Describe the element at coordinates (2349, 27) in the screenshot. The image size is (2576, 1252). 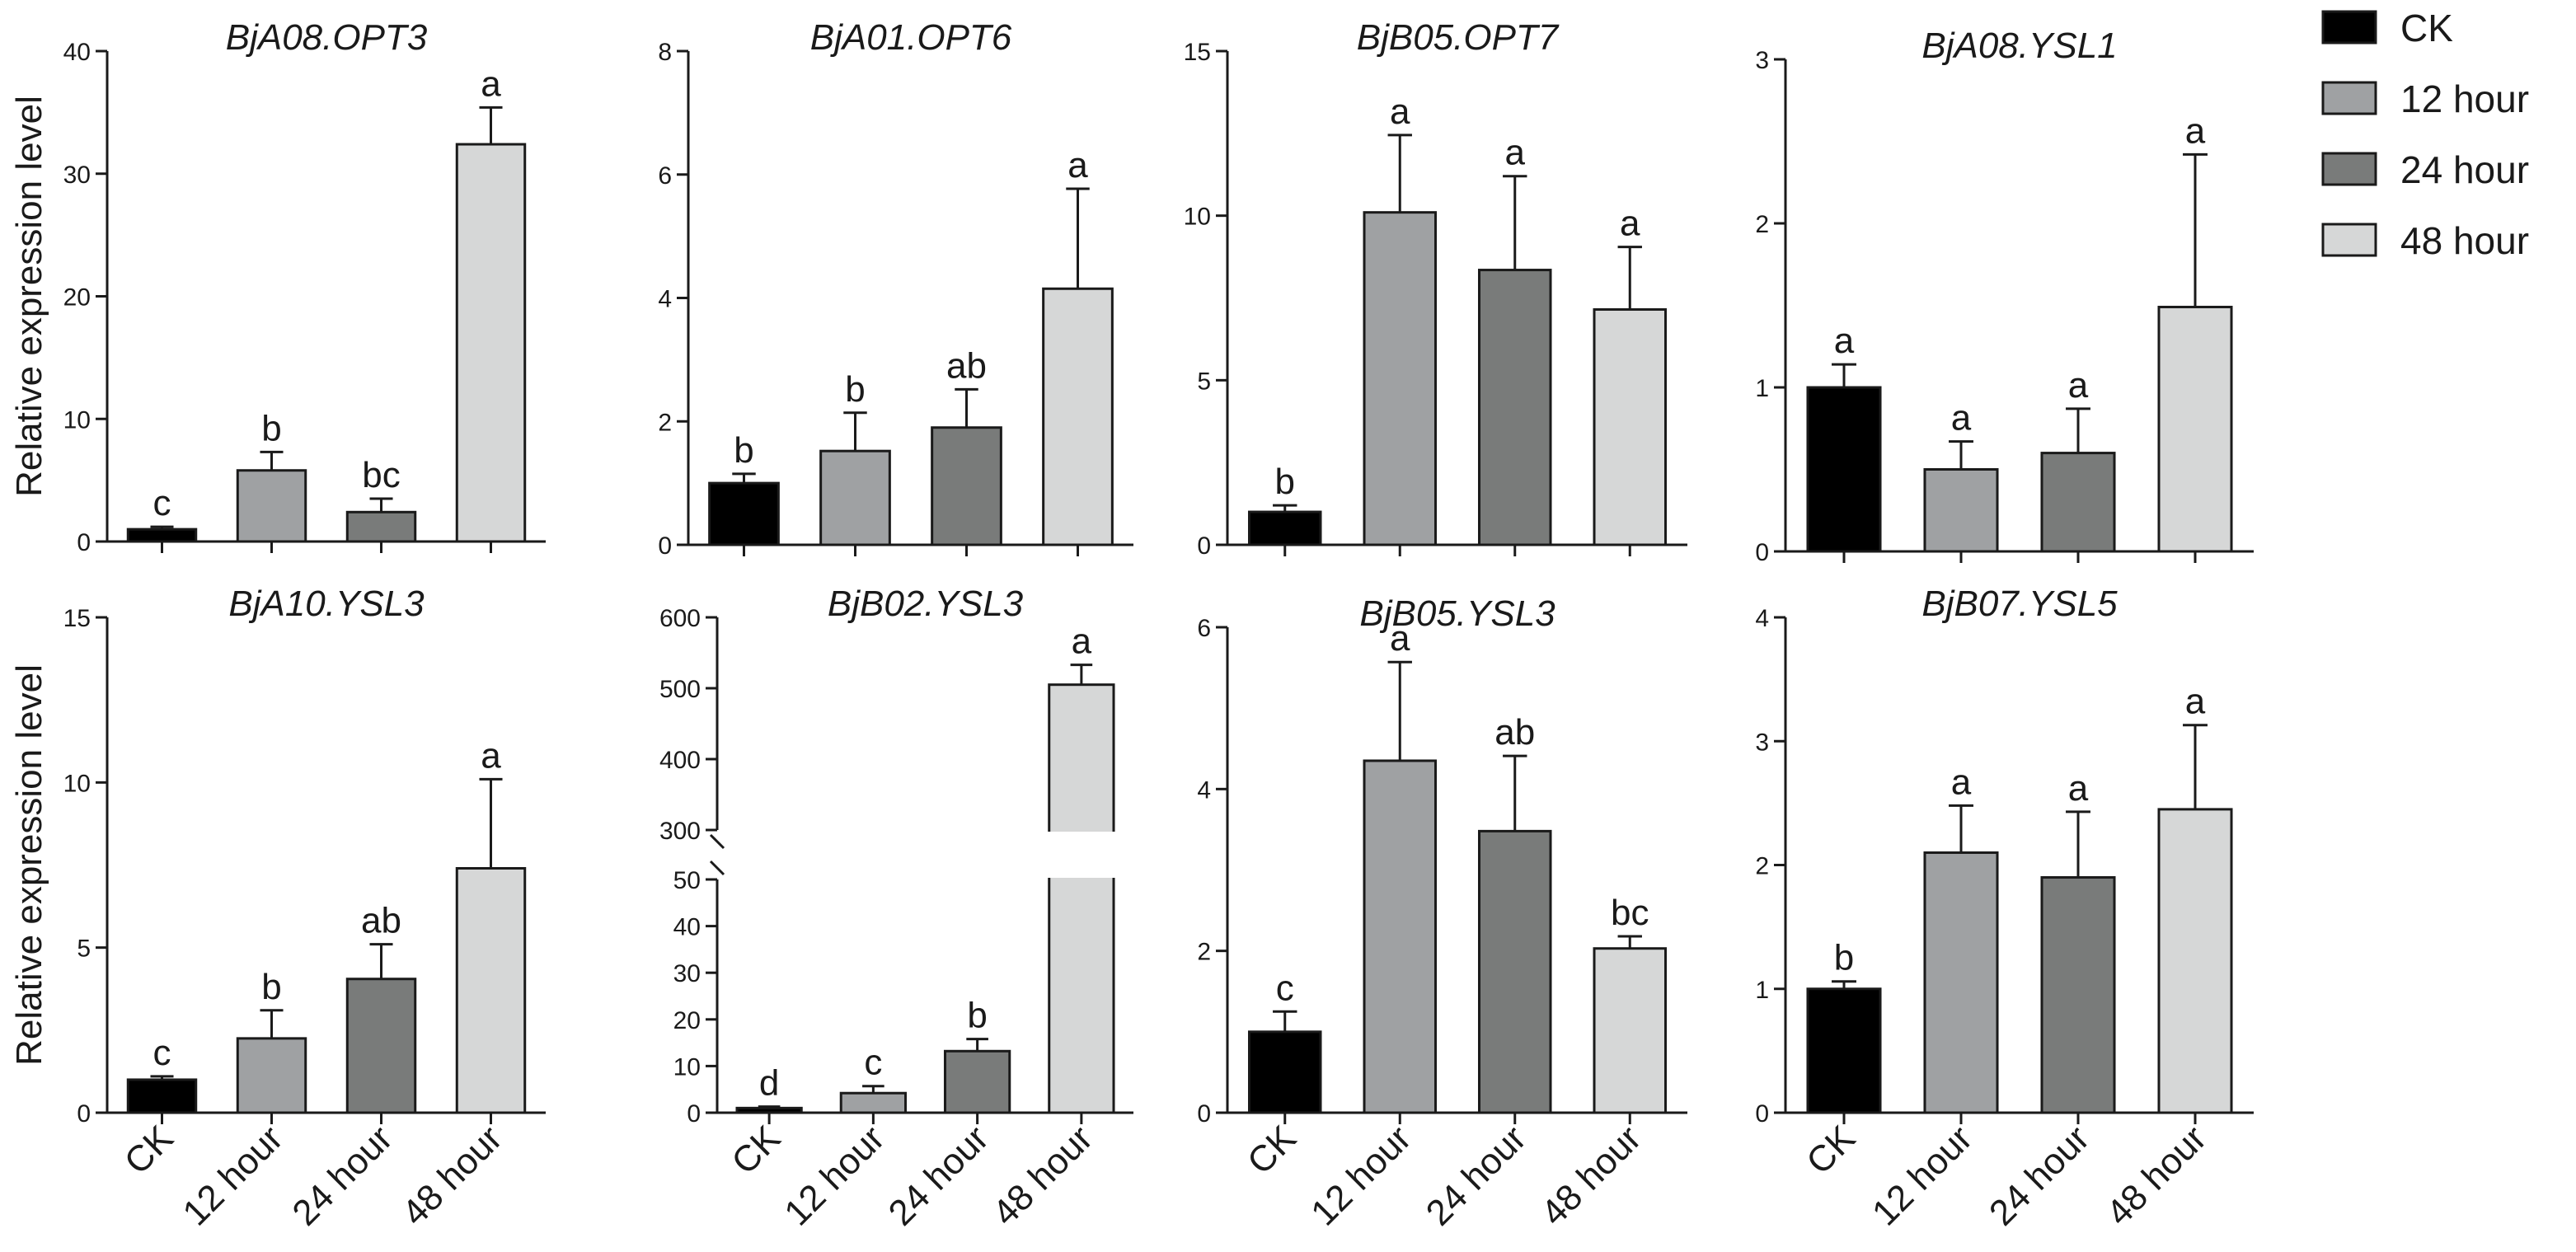
I see `legend-swatch-ck` at that location.